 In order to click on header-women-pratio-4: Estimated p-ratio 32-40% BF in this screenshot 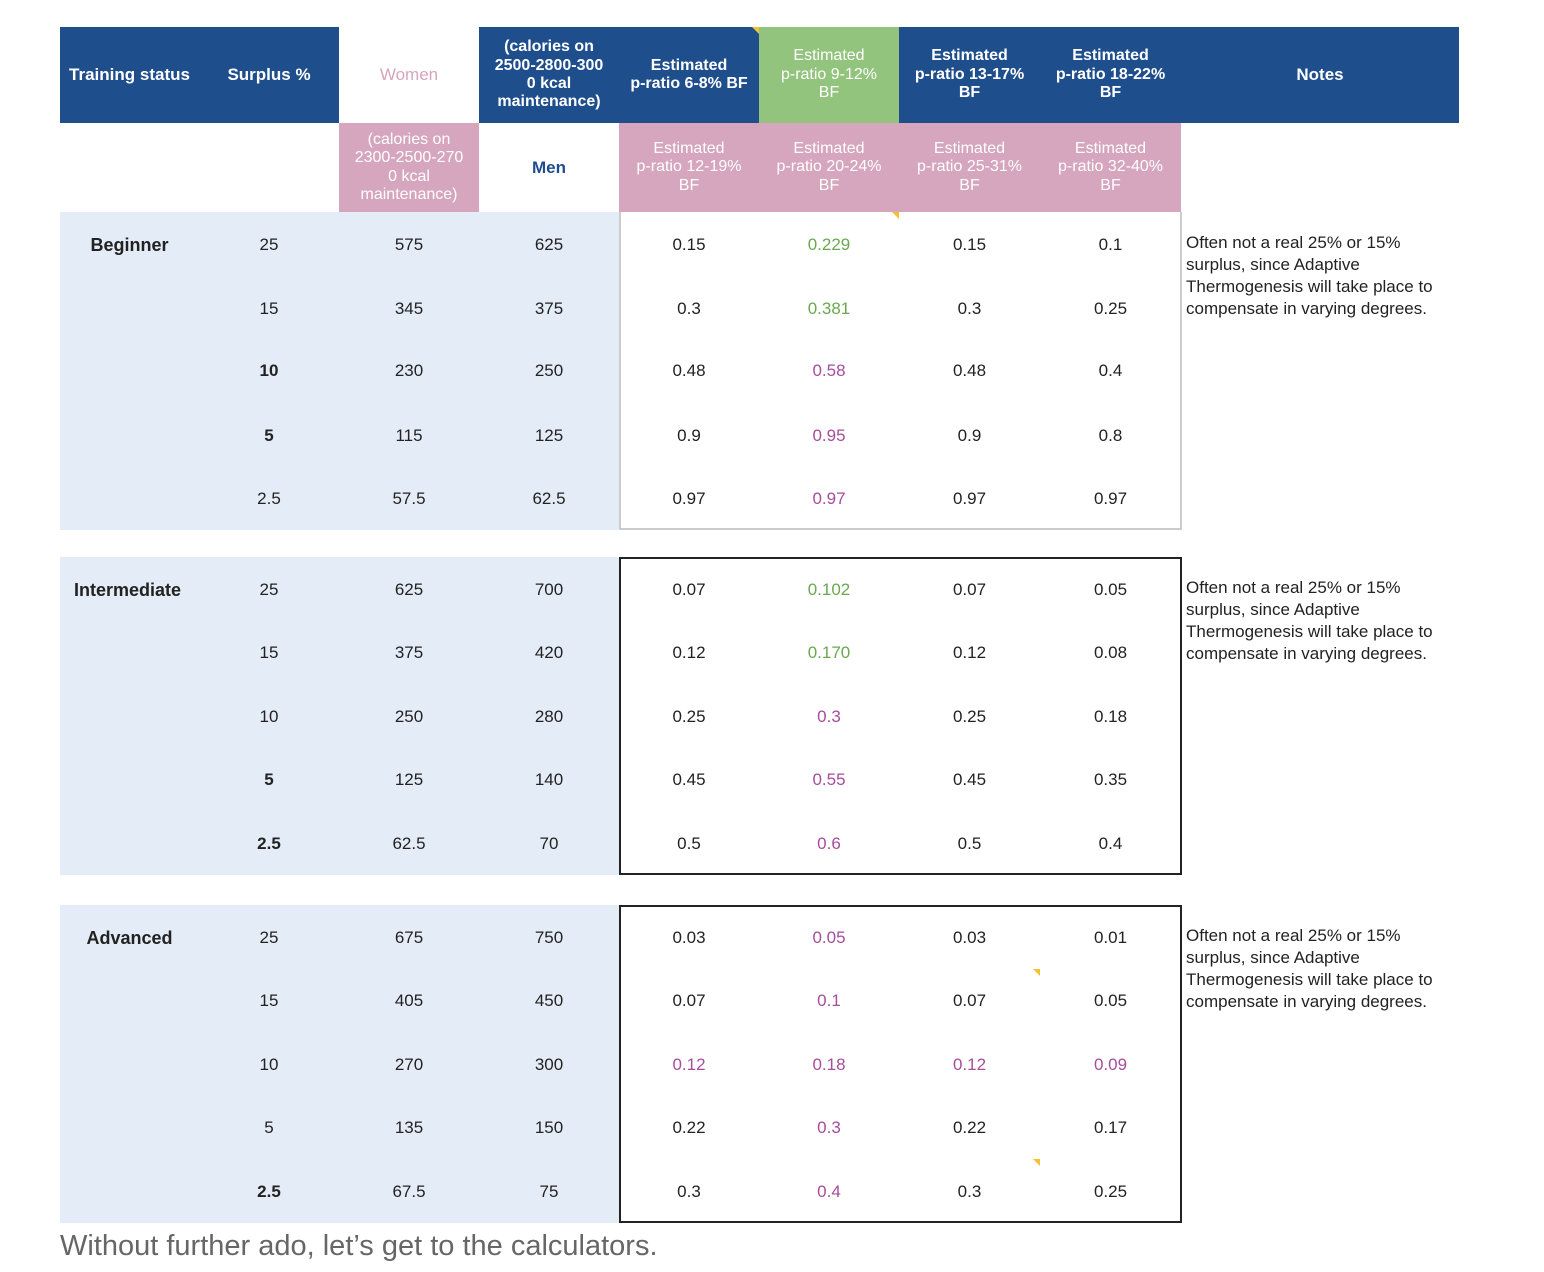, I will do `click(1110, 167)`.